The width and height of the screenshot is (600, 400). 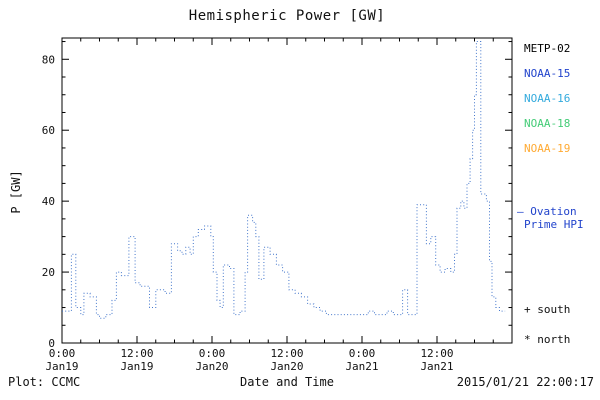 What do you see at coordinates (287, 16) in the screenshot?
I see `plot-title: Hemispheric Power [GW]` at bounding box center [287, 16].